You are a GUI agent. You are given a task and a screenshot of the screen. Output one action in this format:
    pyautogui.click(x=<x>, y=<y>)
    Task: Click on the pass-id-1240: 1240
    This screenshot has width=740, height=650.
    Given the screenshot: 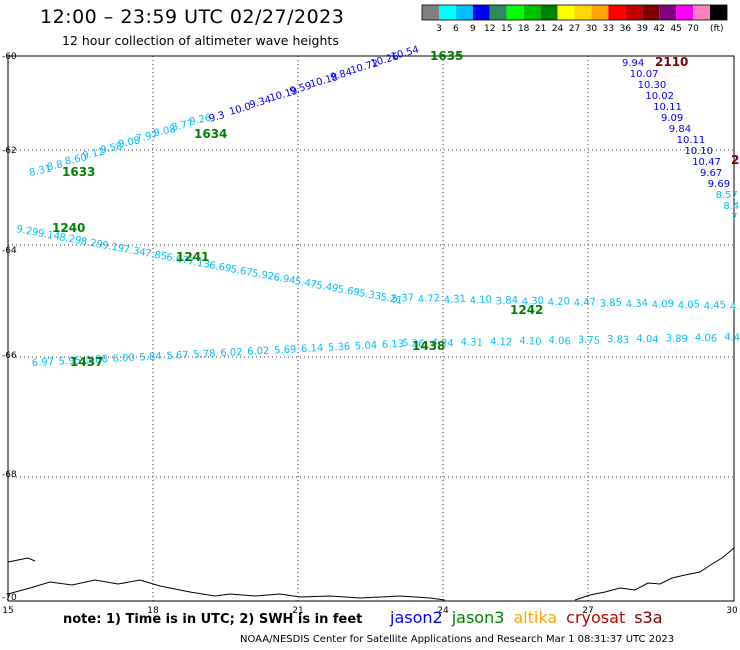 What is the action you would take?
    pyautogui.click(x=68, y=228)
    